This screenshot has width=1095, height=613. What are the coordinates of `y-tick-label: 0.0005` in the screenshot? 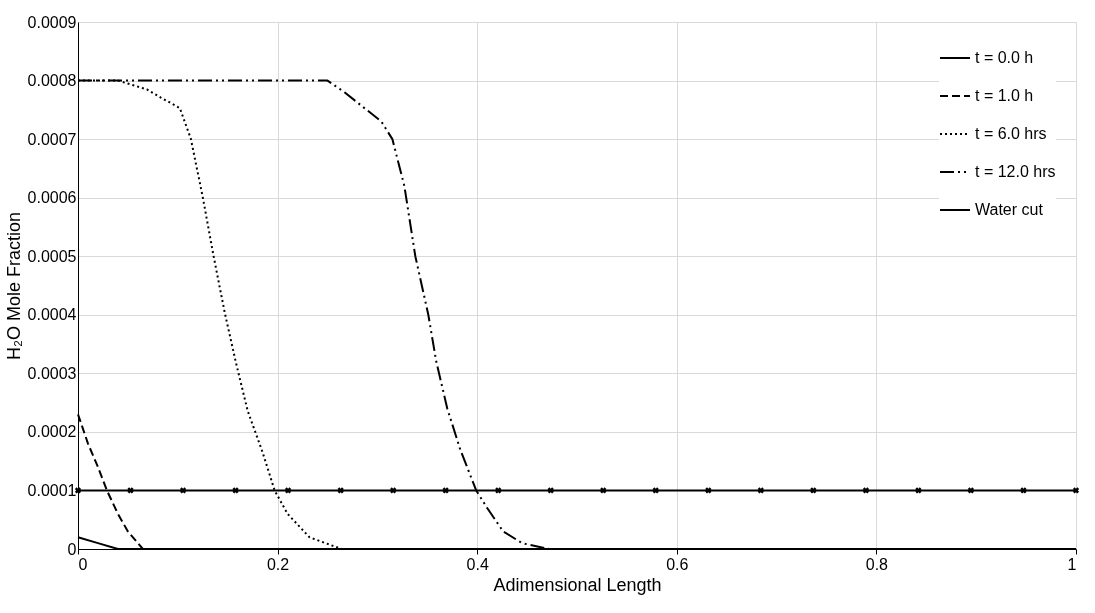 It's located at (52, 256).